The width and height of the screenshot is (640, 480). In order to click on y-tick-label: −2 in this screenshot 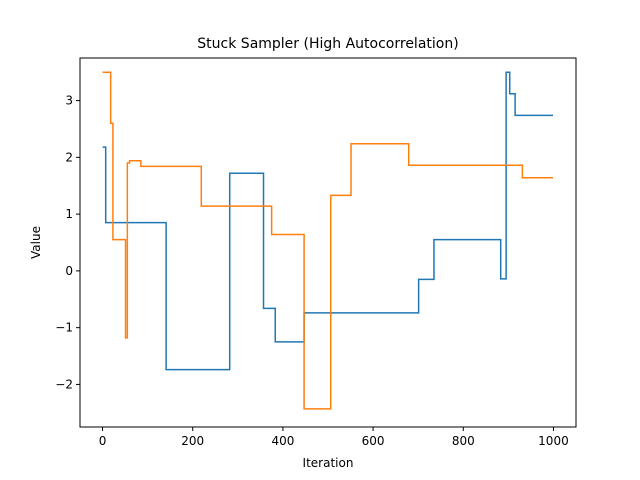, I will do `click(64, 384)`.